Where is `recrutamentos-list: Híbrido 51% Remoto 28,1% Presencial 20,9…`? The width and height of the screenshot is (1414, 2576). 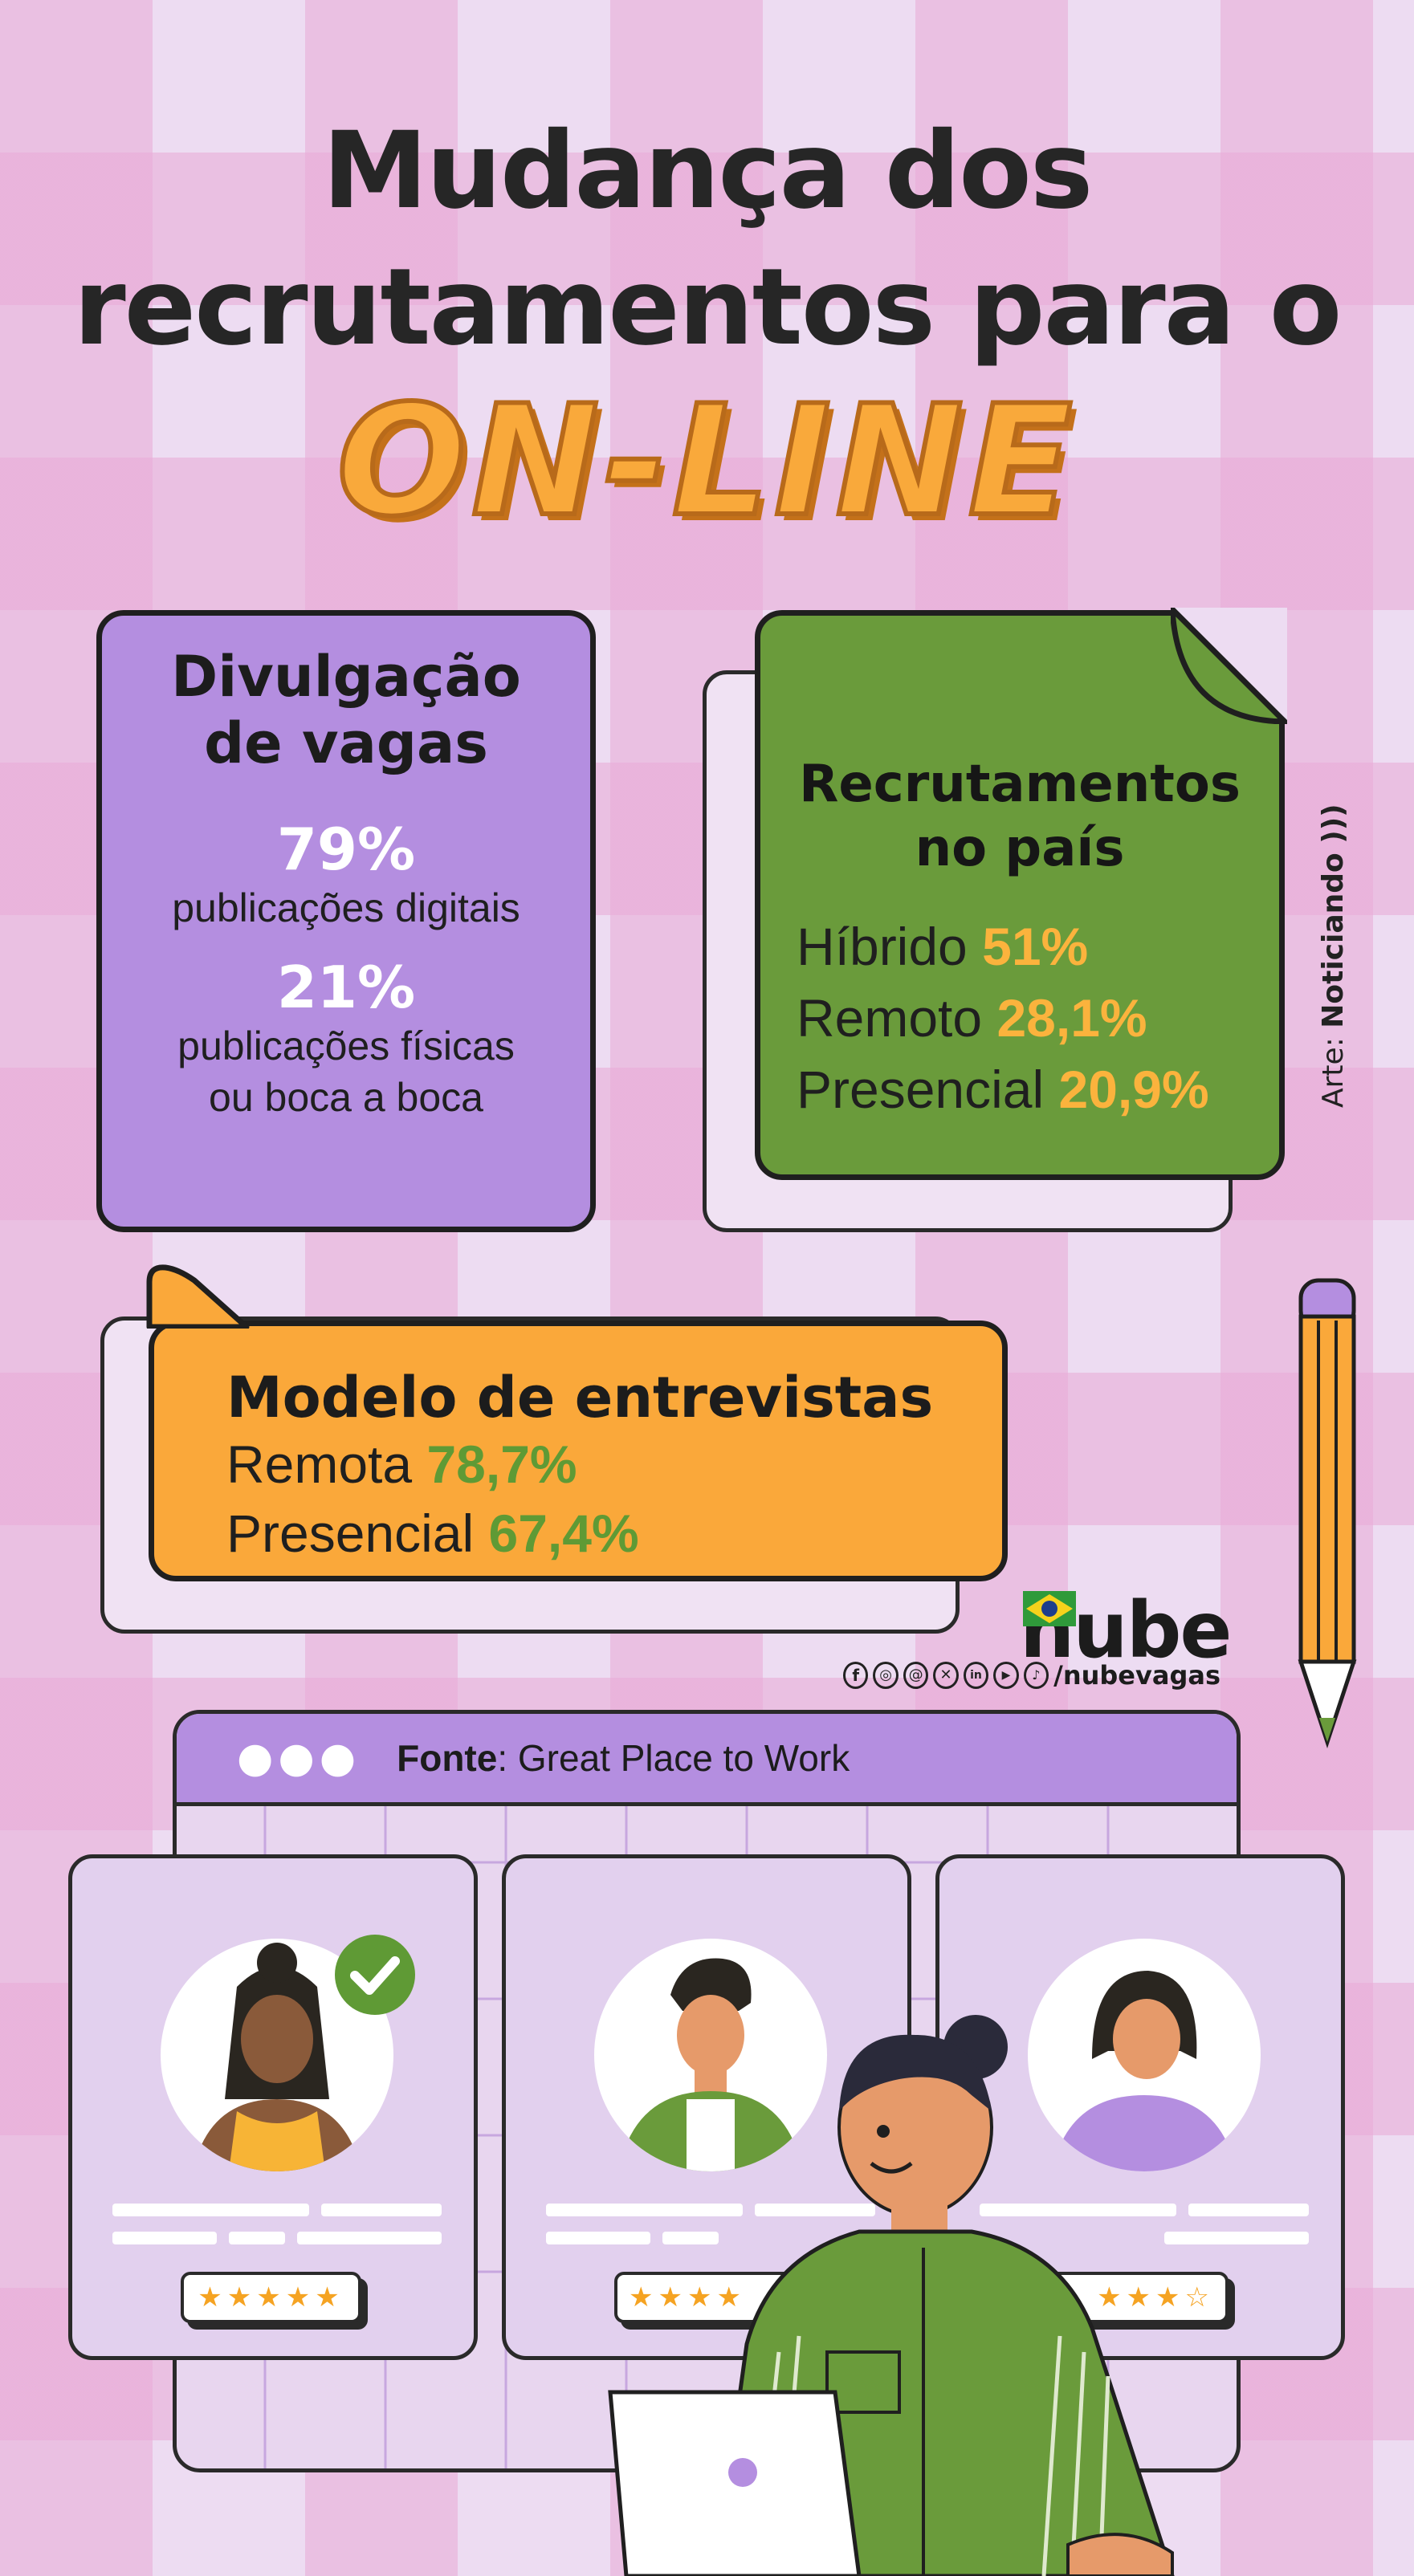
recrutamentos-list: Híbrido 51% Remoto 28,1% Presencial 20,9… is located at coordinates (1038, 1018).